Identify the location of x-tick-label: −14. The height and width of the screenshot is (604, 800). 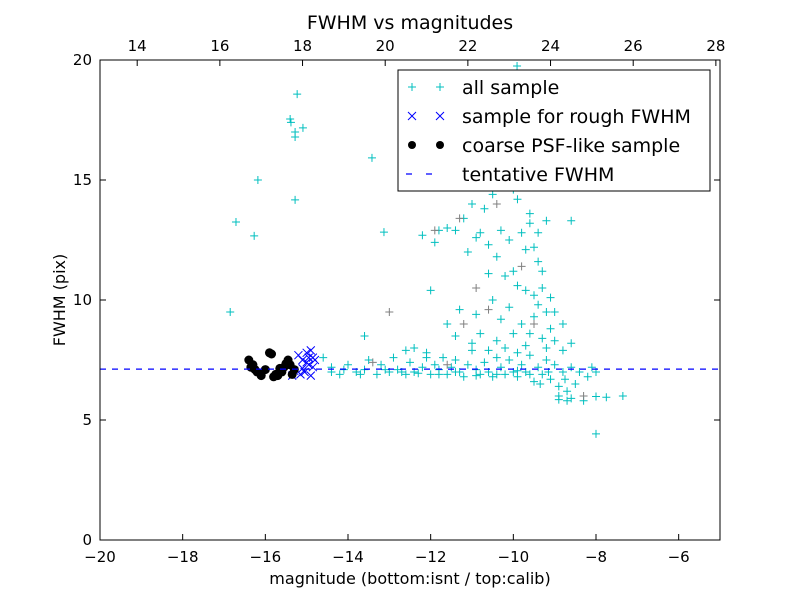
(348, 557).